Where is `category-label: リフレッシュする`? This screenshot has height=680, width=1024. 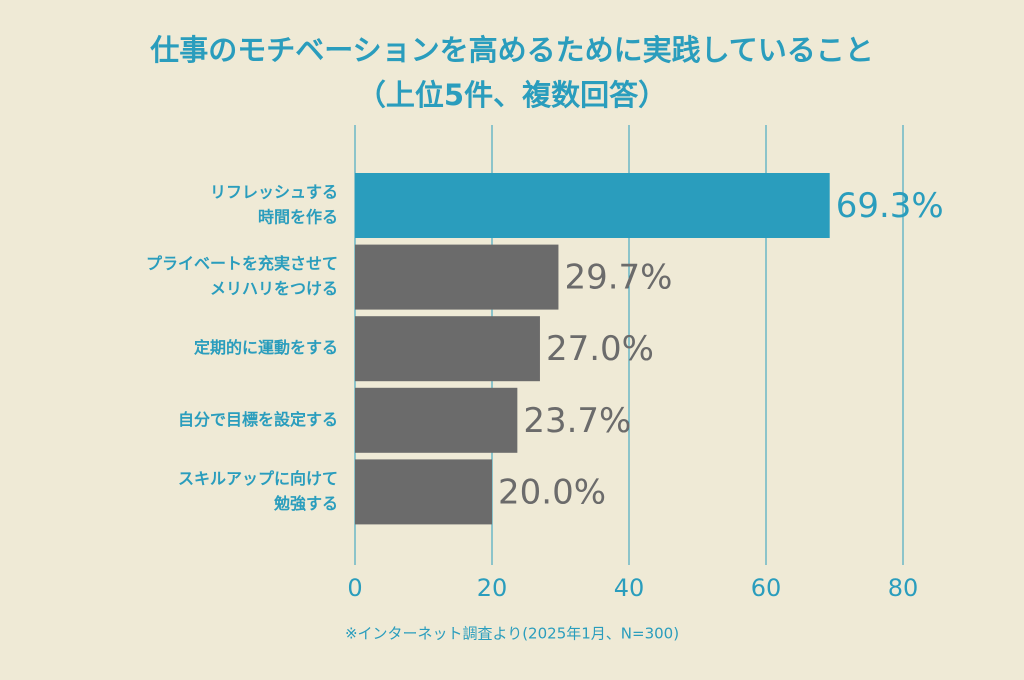 category-label: リフレッシュする is located at coordinates (274, 192).